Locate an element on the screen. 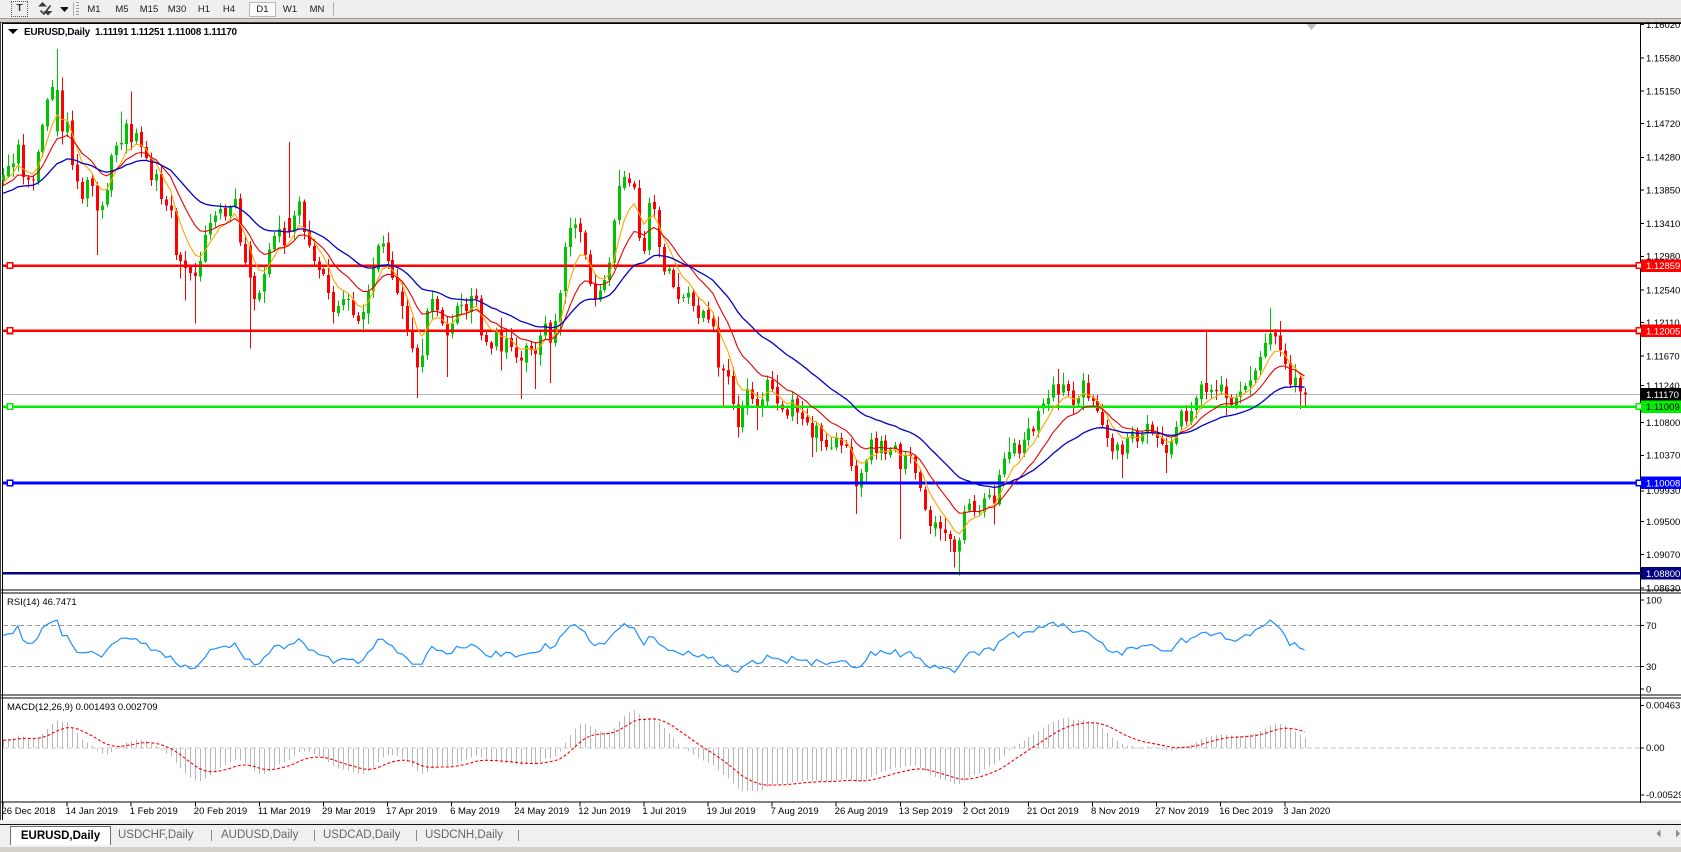 The height and width of the screenshot is (852, 1681). svg-text: 70 is located at coordinates (1651, 626).